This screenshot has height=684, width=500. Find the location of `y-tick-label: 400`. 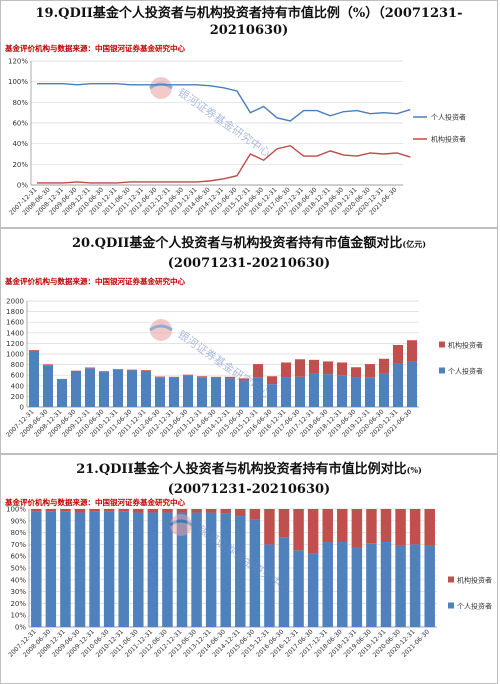

y-tick-label: 400 is located at coordinates (17, 386).